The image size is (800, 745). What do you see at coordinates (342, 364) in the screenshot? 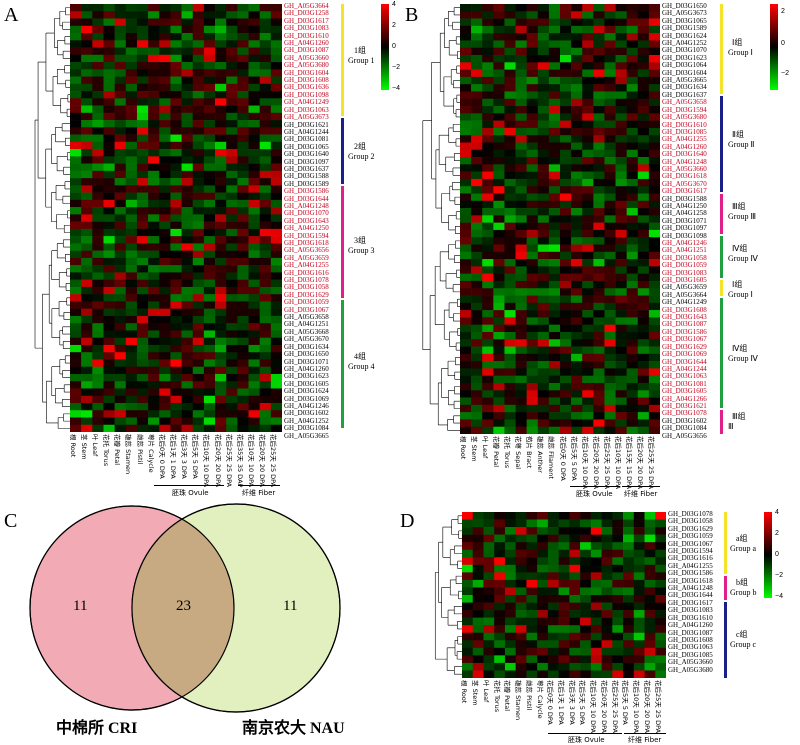
I see `panel-a-group4-bar` at bounding box center [342, 364].